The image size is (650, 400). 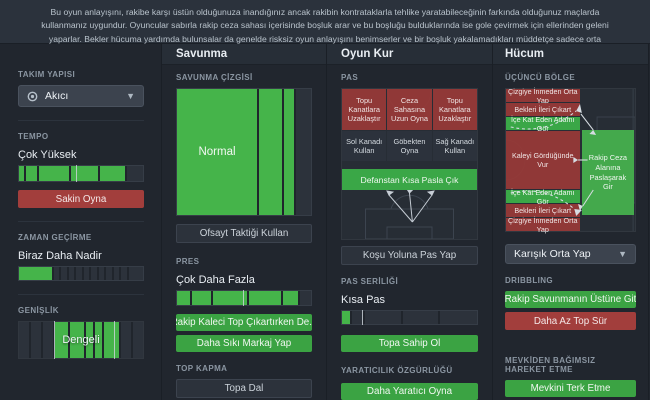 I want to click on directness-label: PAS SERİLİĞİ, so click(x=370, y=281).